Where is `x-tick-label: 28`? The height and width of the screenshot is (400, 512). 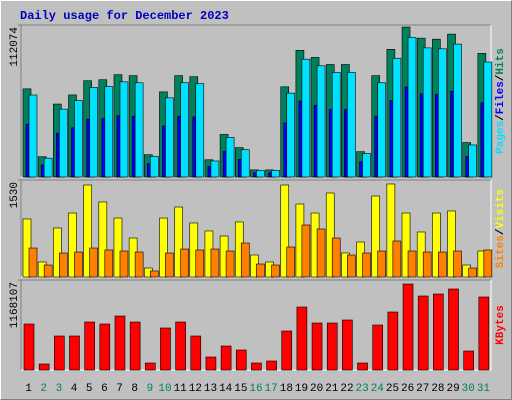 x-tick-label: 28 is located at coordinates (437, 389).